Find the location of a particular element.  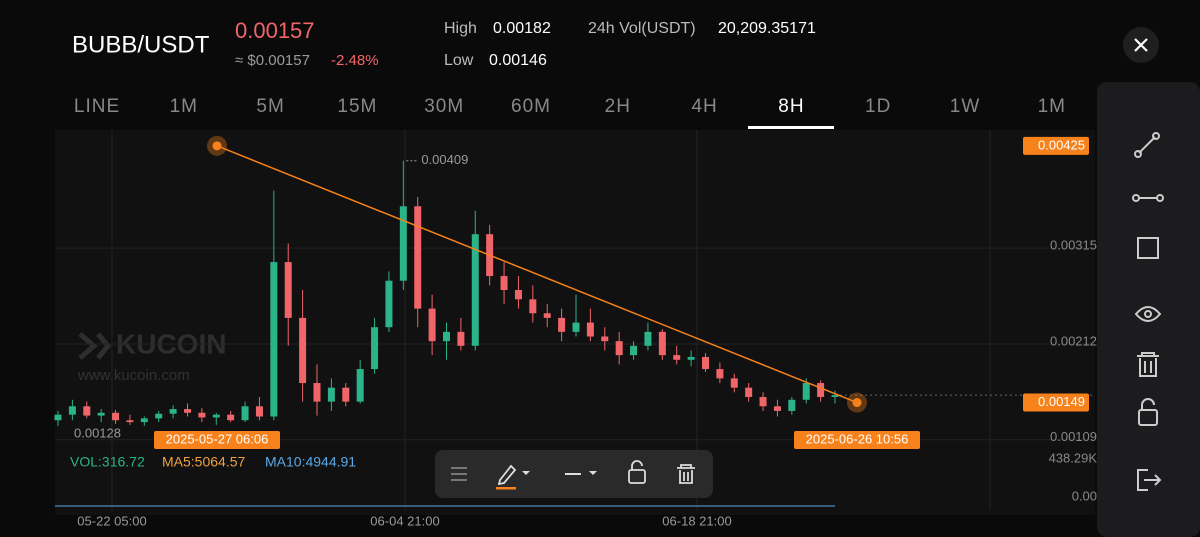

max-label: 0.00409 is located at coordinates (444, 159).